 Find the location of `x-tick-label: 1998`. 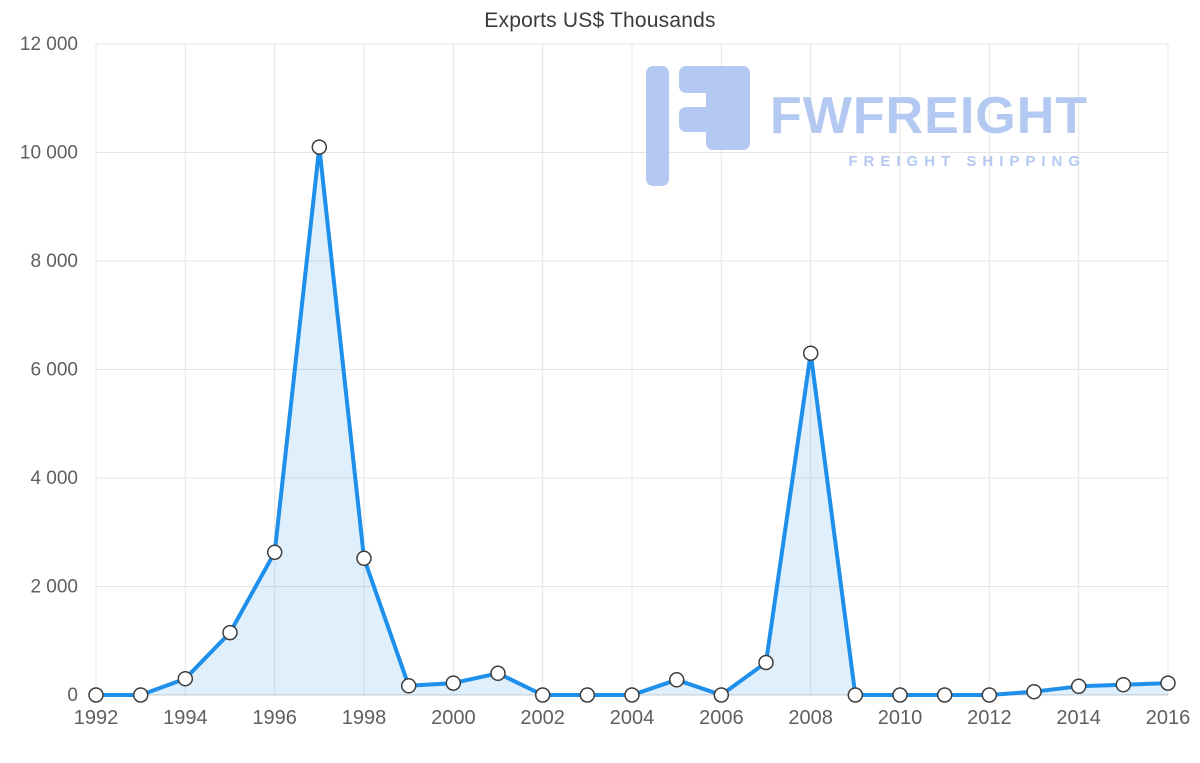

x-tick-label: 1998 is located at coordinates (364, 718).